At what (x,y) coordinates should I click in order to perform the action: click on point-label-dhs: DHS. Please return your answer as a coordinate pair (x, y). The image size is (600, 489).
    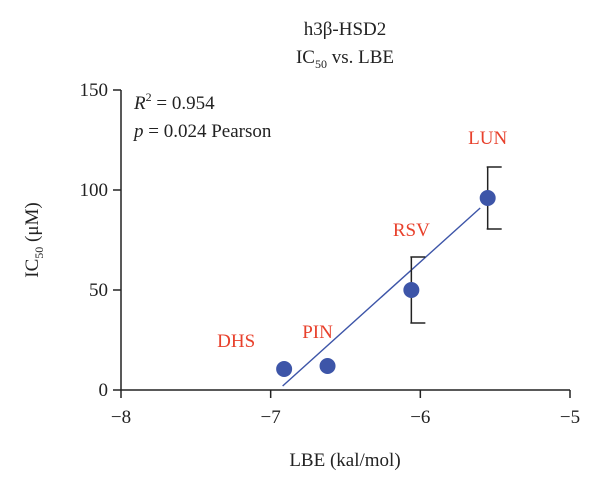
    Looking at the image, I should click on (236, 341).